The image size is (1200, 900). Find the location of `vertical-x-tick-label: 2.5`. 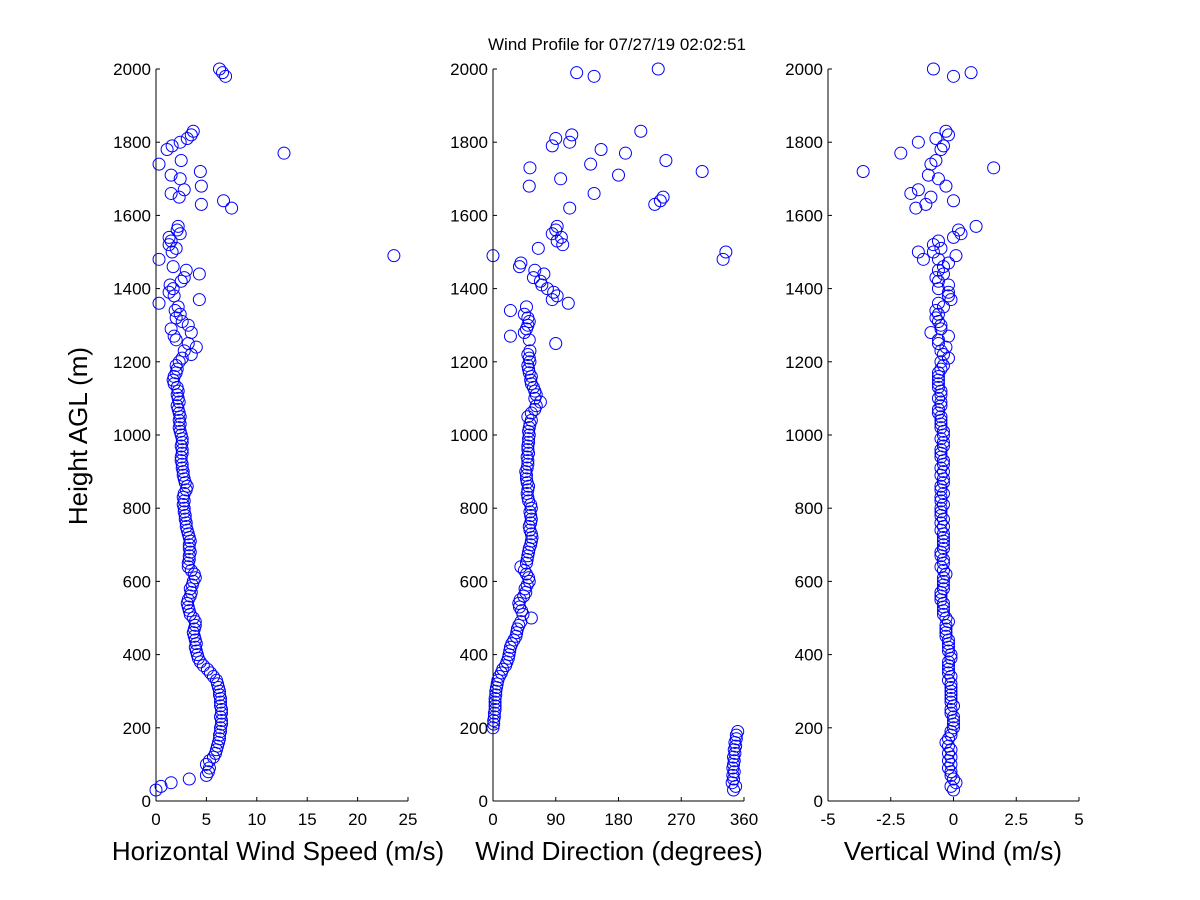

vertical-x-tick-label: 2.5 is located at coordinates (1016, 819).